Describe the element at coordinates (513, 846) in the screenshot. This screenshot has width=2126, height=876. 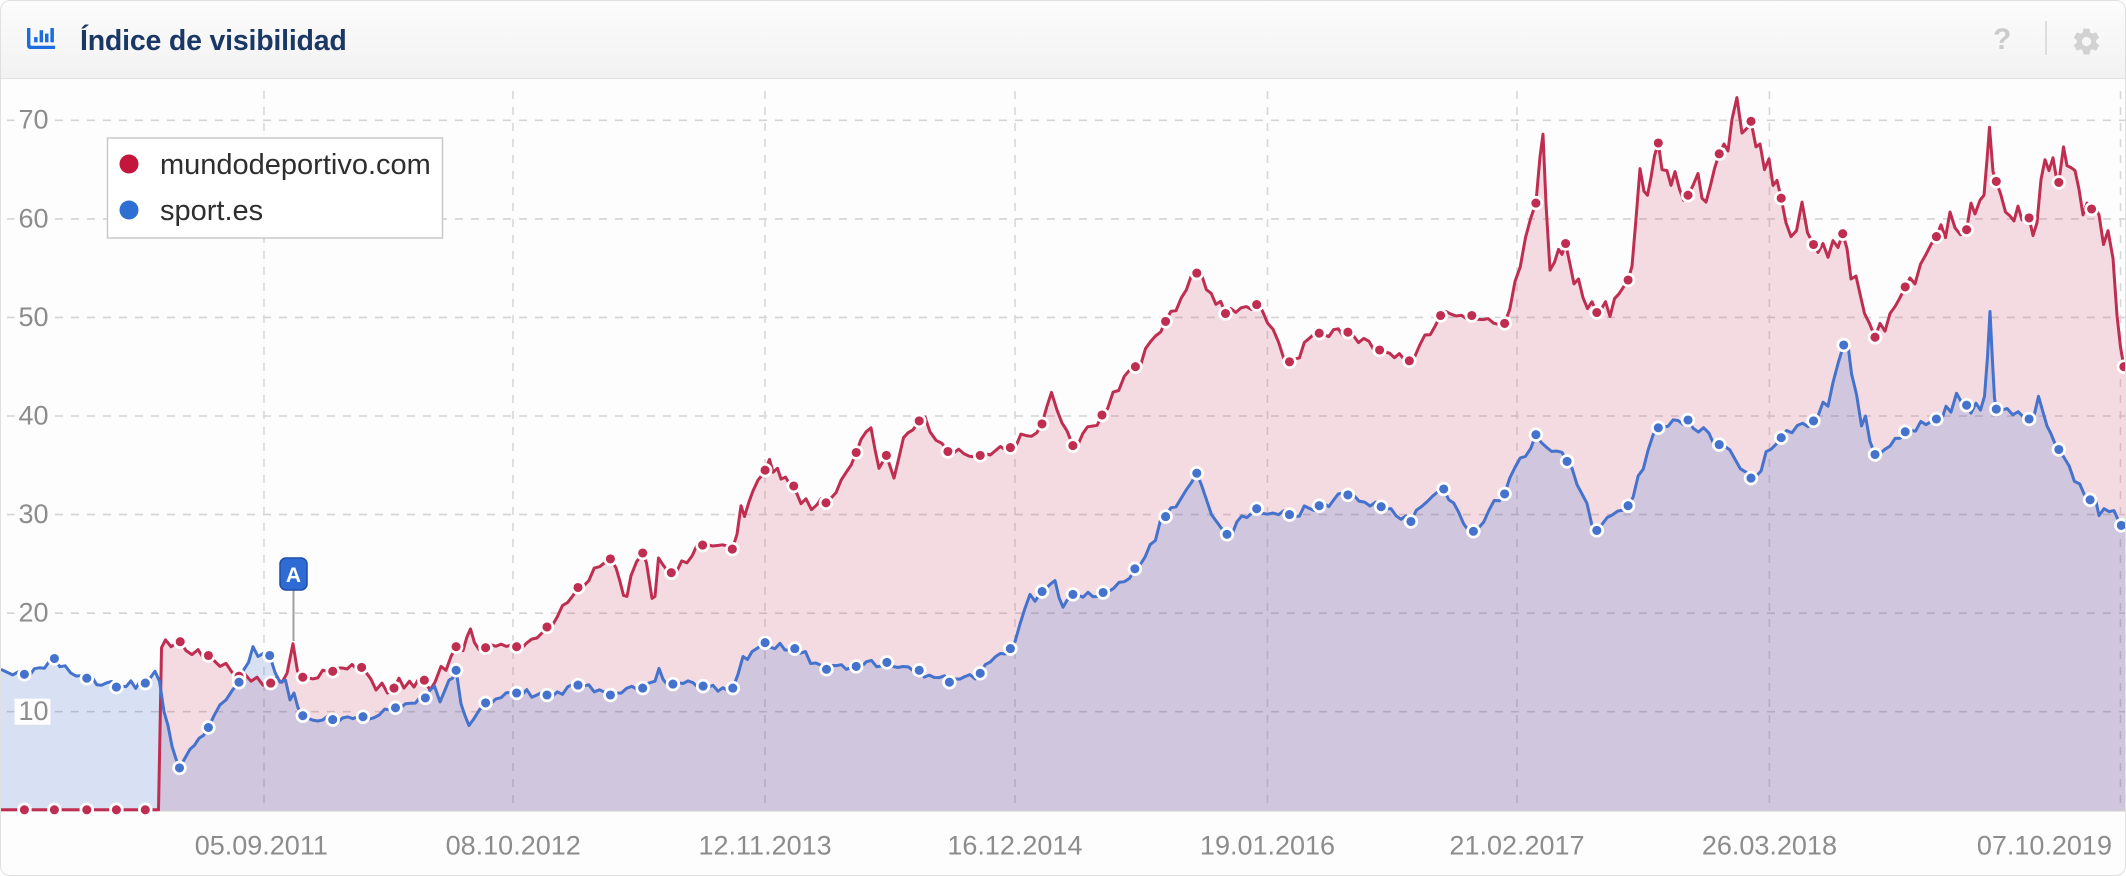
I see `svg-text: 08.10.2012` at that location.